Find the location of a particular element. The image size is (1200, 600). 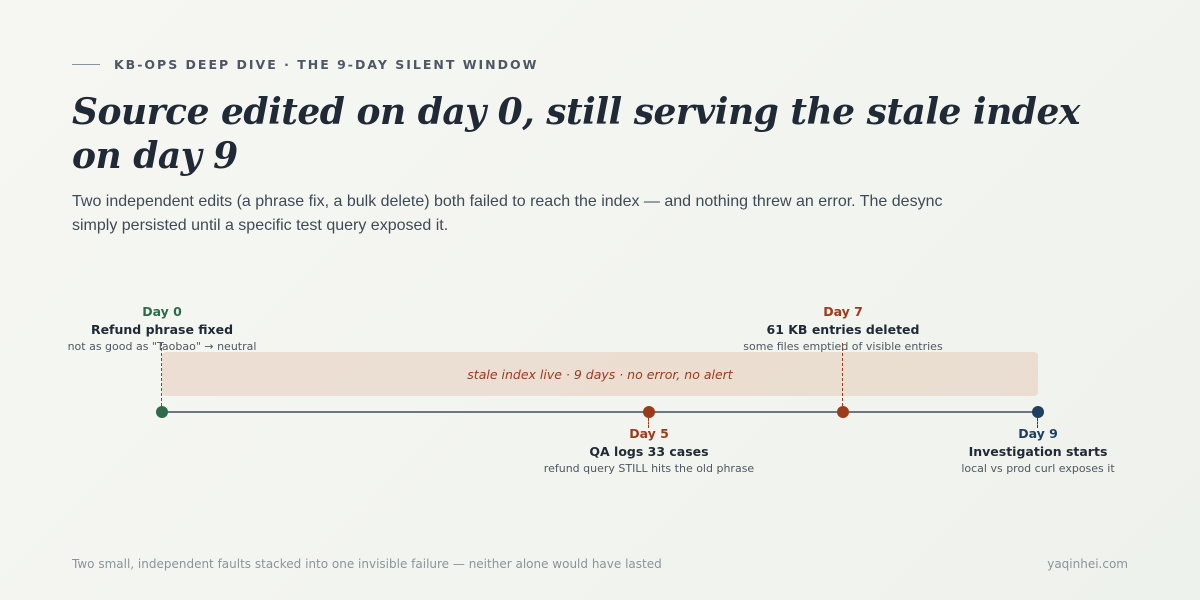

event-title: Refund phrase fixed is located at coordinates (162, 329).